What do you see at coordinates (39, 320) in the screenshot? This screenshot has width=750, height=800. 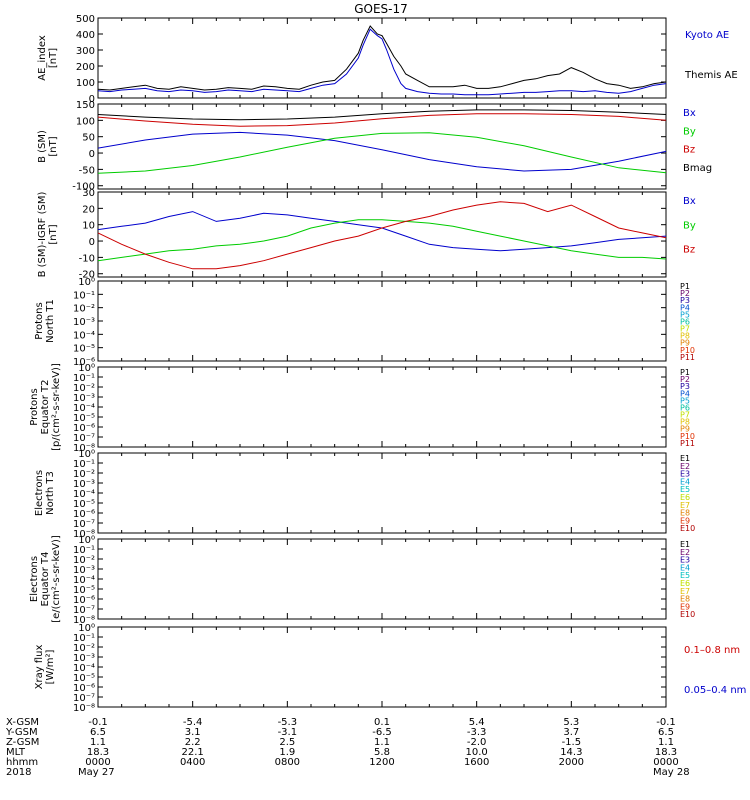 I see `y-axis-label: Protons` at bounding box center [39, 320].